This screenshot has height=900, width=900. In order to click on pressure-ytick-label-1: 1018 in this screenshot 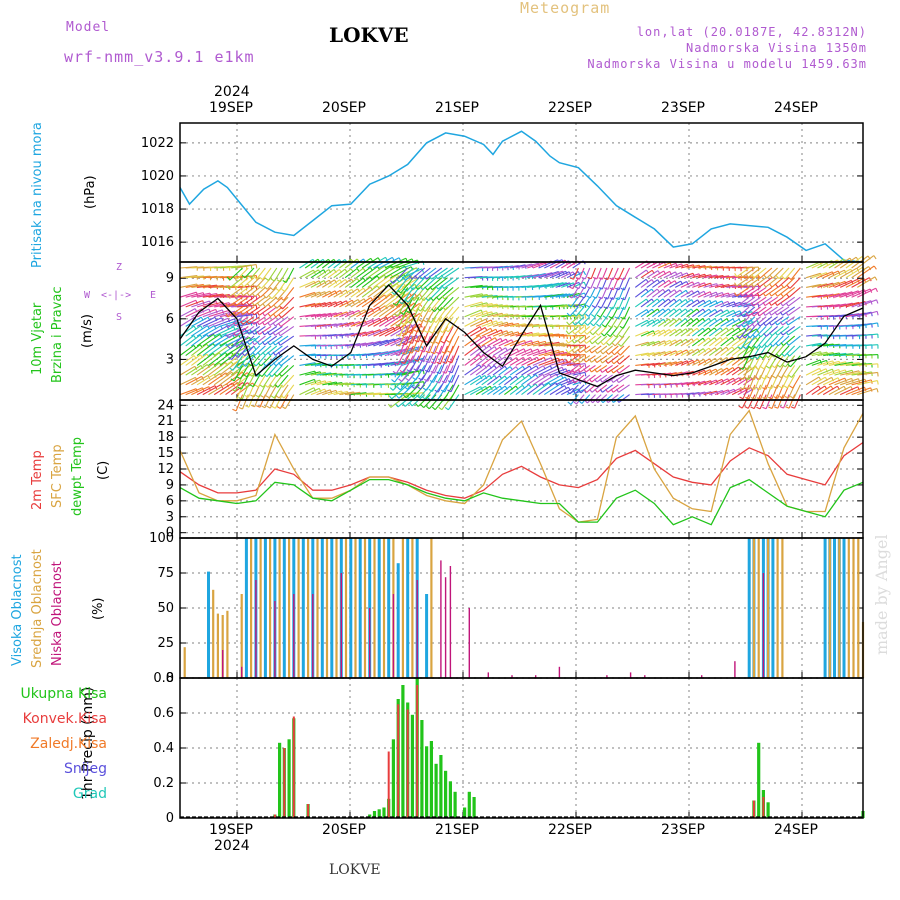, I will do `click(157, 209)`.